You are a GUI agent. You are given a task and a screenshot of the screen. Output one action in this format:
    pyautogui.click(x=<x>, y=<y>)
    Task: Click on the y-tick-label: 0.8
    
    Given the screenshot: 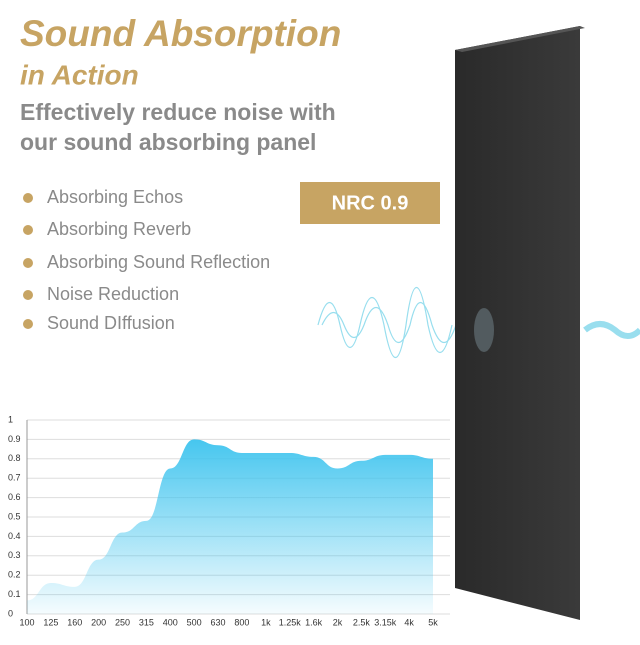 What is the action you would take?
    pyautogui.click(x=14, y=458)
    